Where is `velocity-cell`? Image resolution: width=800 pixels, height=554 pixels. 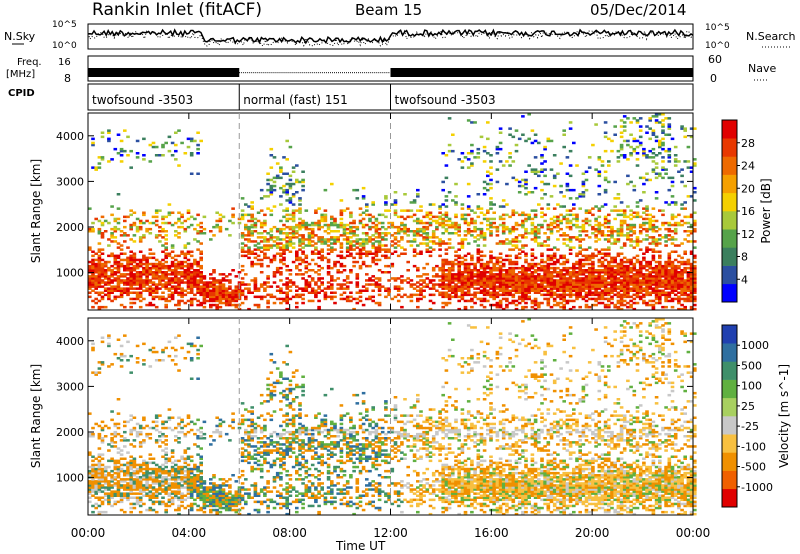 velocity-cell is located at coordinates (99, 362).